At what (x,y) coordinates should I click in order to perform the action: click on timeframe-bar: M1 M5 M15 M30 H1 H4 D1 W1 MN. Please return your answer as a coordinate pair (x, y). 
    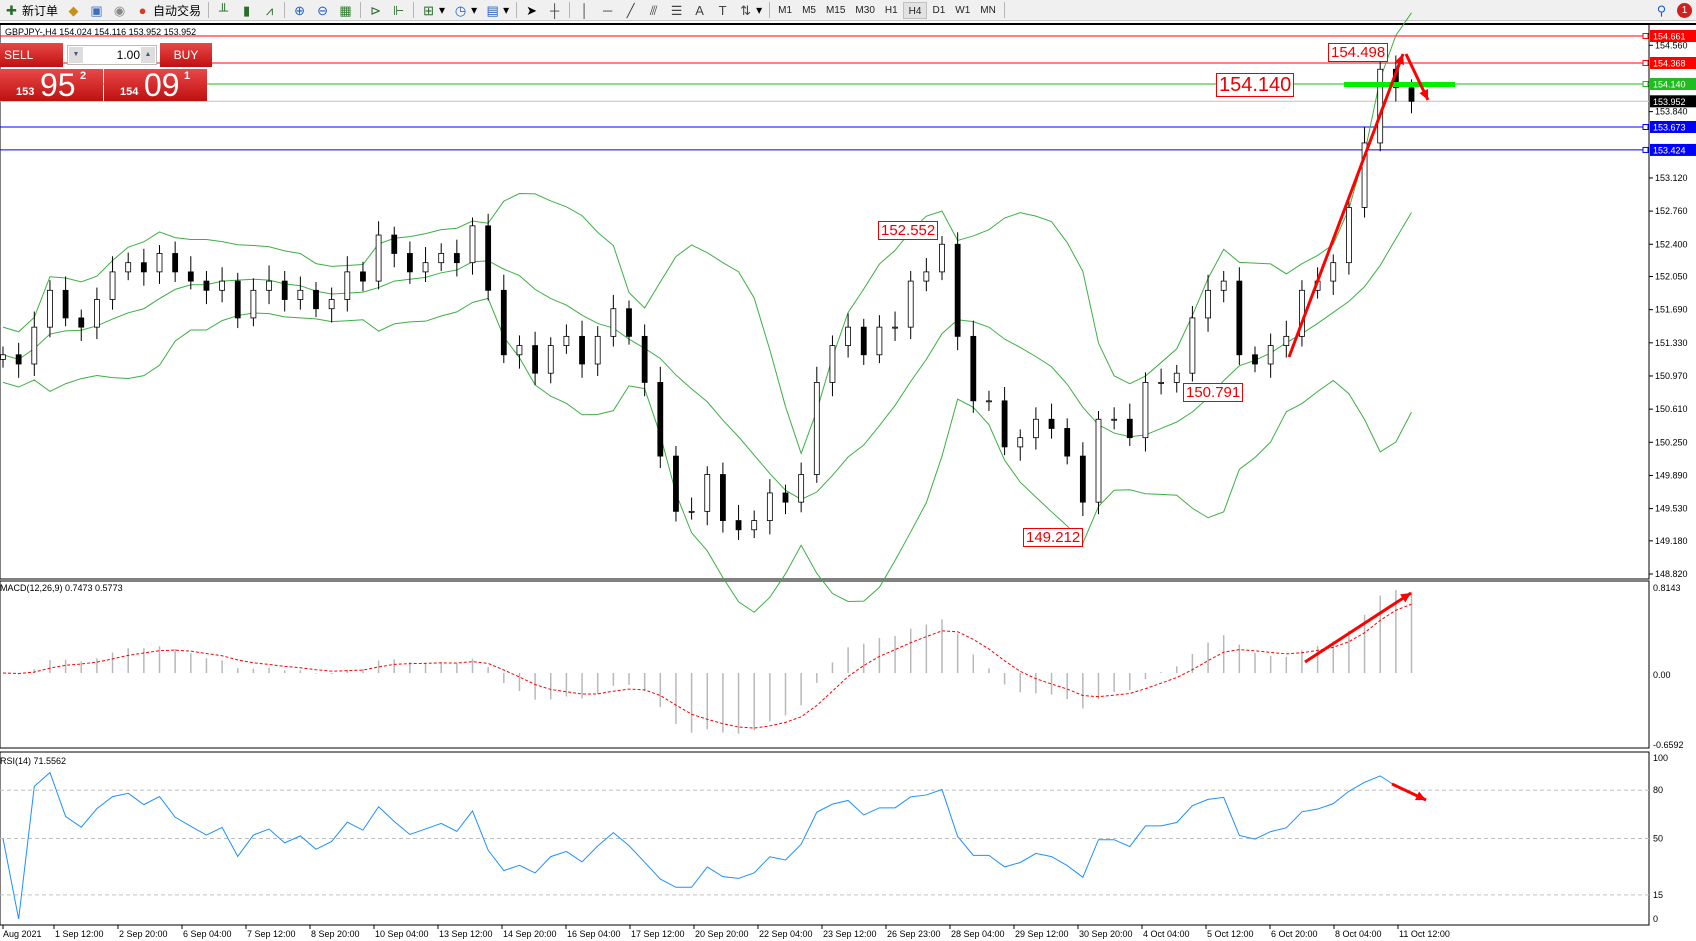
    Looking at the image, I should click on (887, 10).